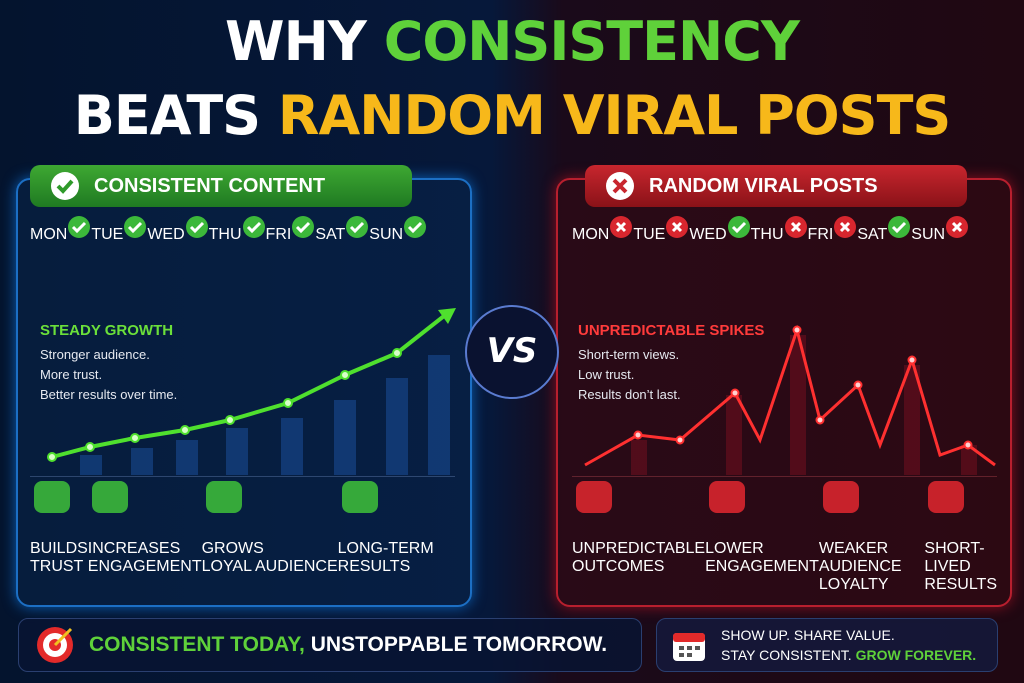 This screenshot has height=683, width=1024. What do you see at coordinates (270, 539) in the screenshot?
I see `benefit: GROWS LOYAL AUDIENCE` at bounding box center [270, 539].